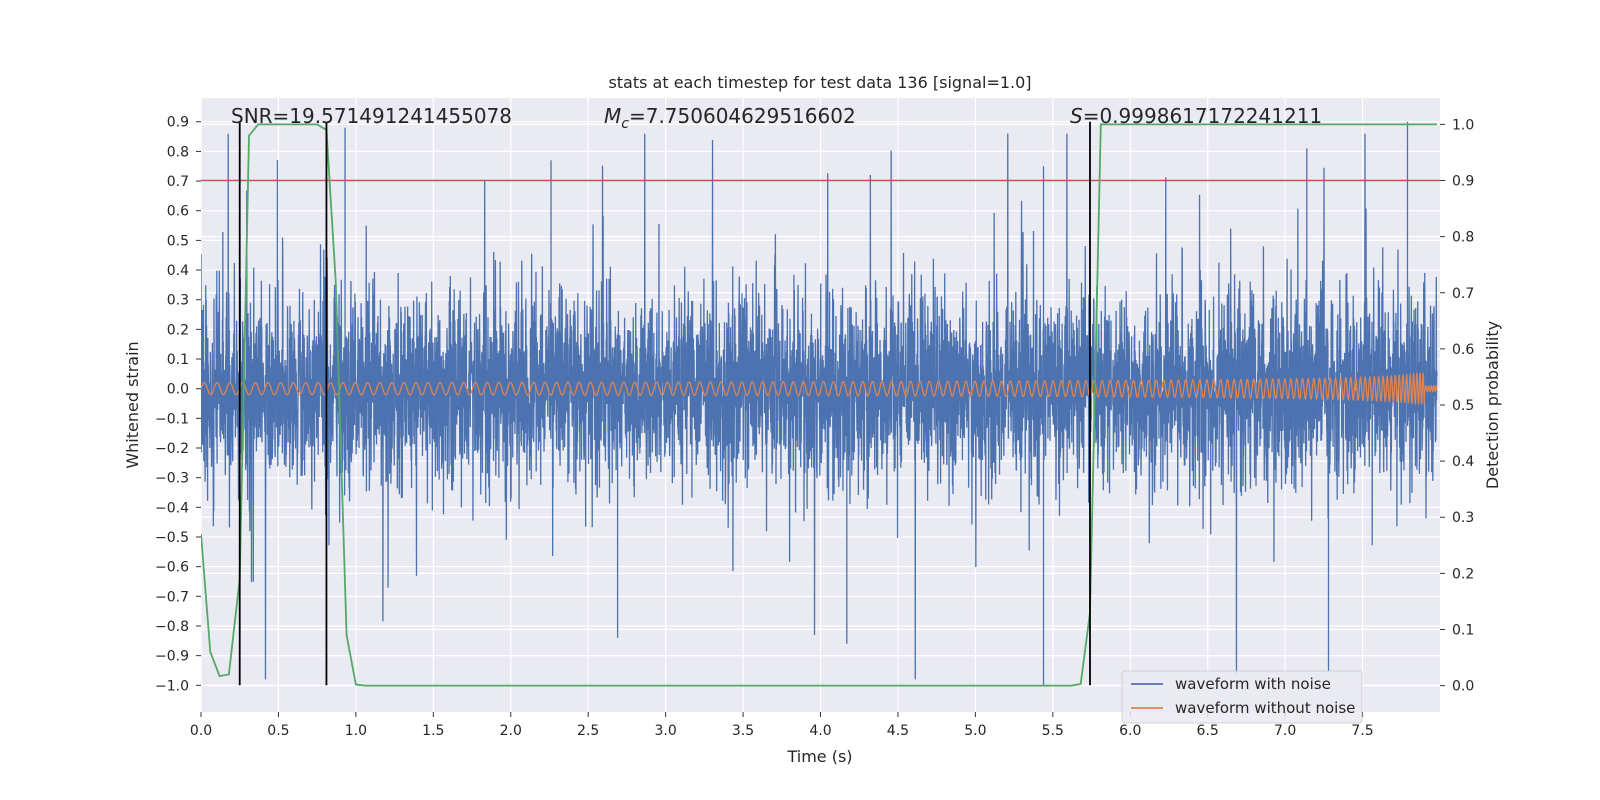 Image resolution: width=1600 pixels, height=800 pixels. Describe the element at coordinates (178, 330) in the screenshot. I see `y-tick-label-left: 0.2` at that location.